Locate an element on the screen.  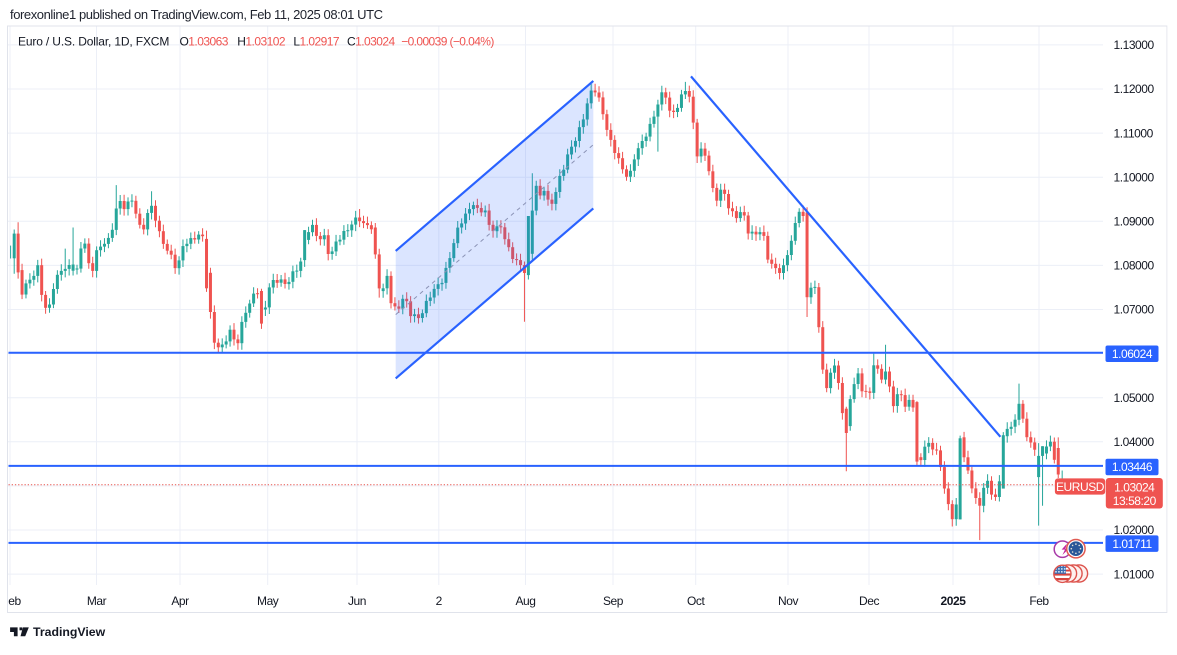
svg-text: eb is located at coordinates (14, 601).